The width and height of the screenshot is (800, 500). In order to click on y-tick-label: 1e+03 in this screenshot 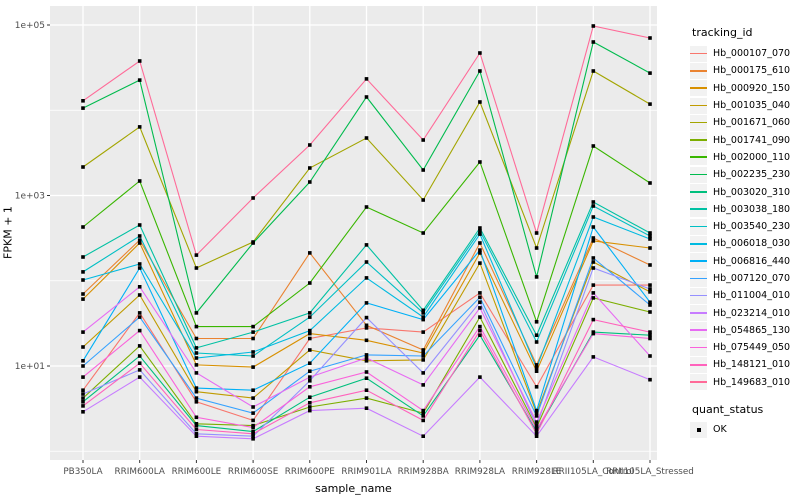, I will do `click(30, 197)`.